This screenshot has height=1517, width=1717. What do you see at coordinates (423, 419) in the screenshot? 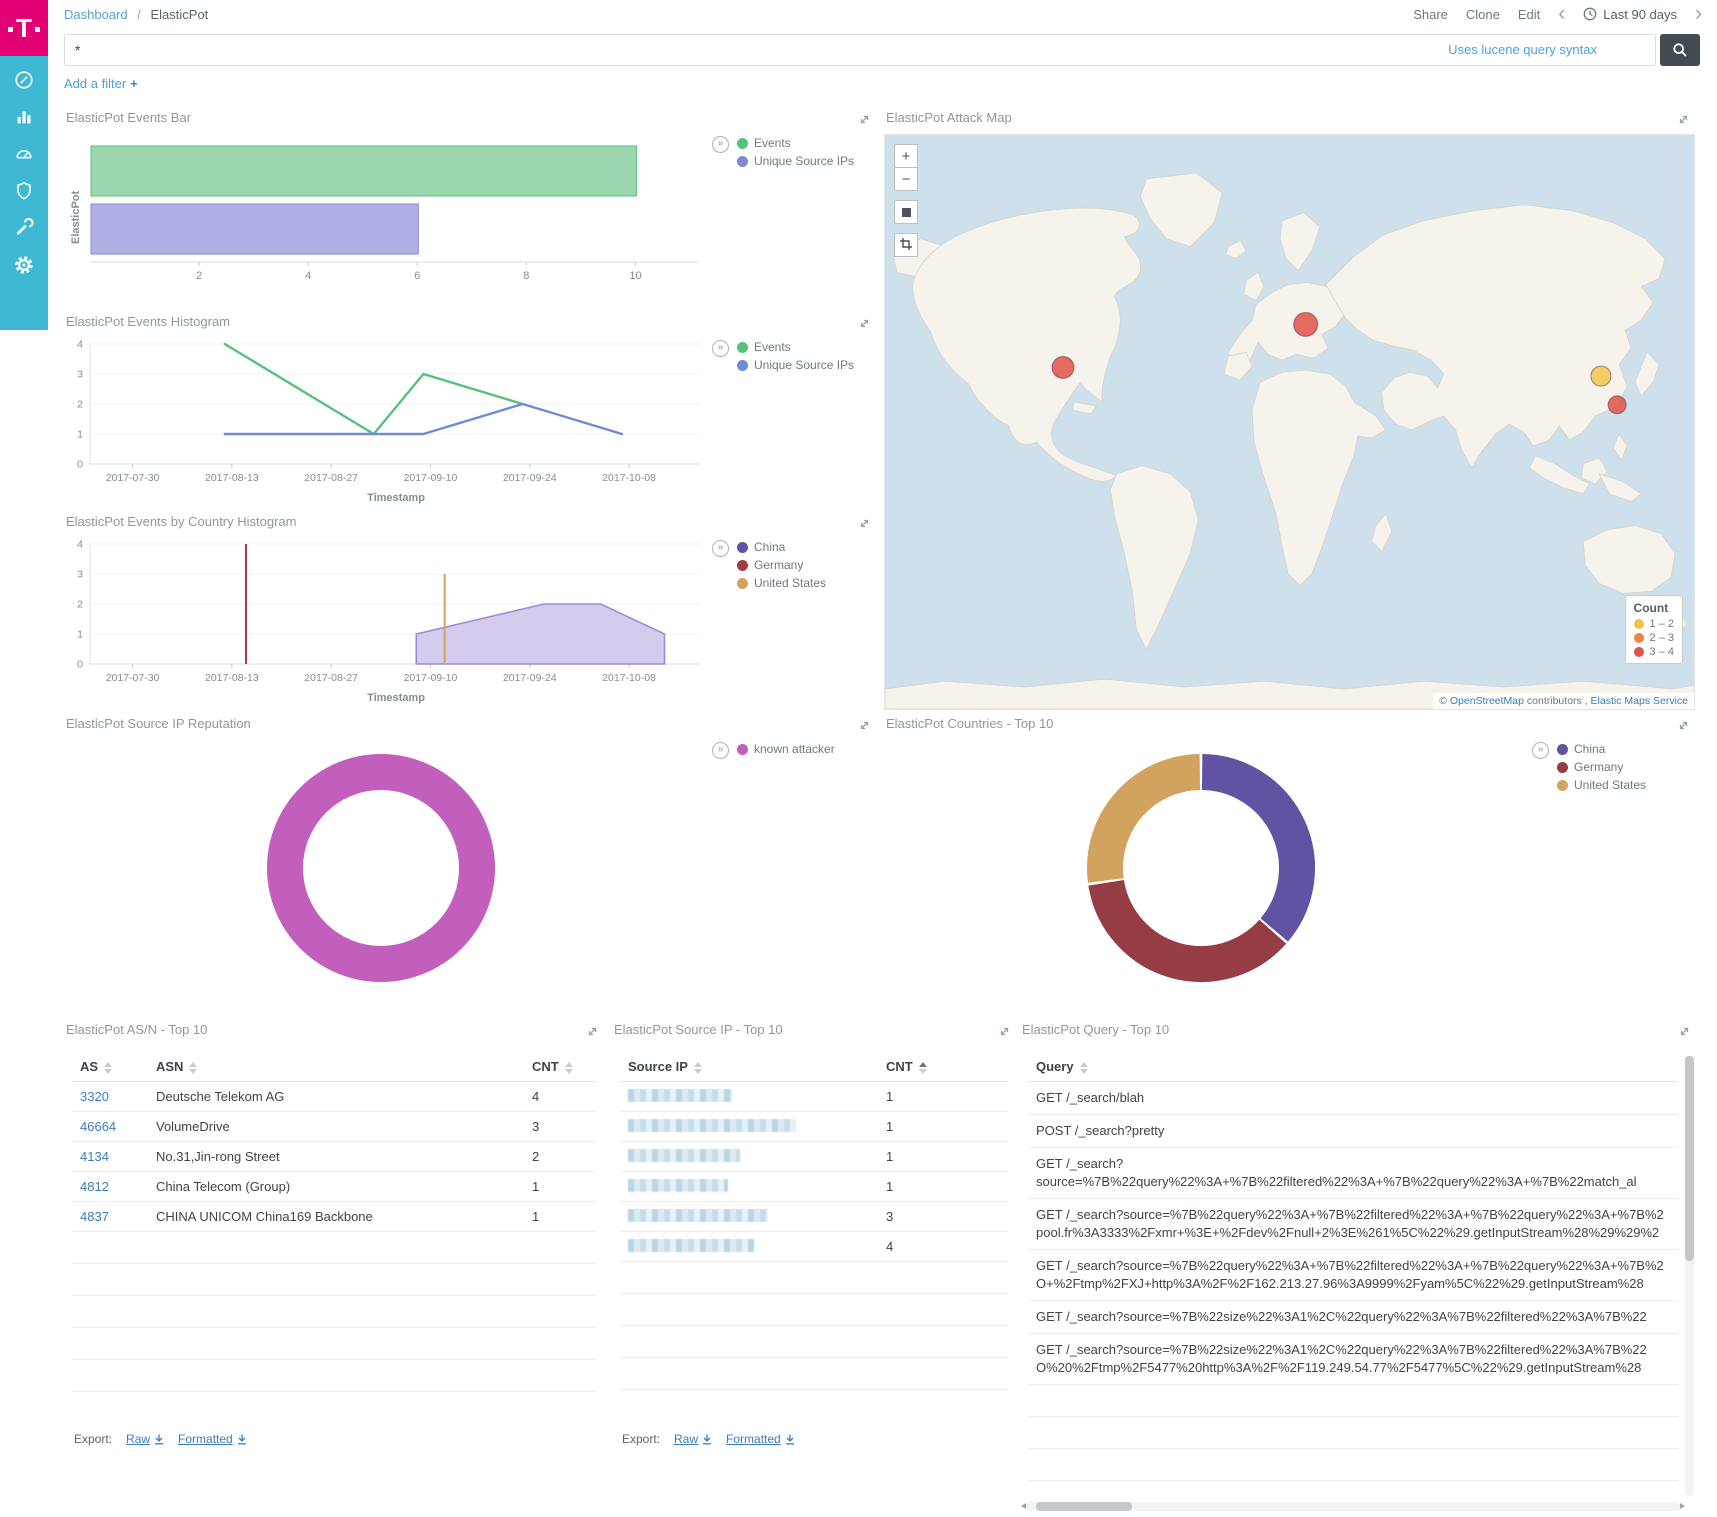
I see `line-series-unique-source-ips` at bounding box center [423, 419].